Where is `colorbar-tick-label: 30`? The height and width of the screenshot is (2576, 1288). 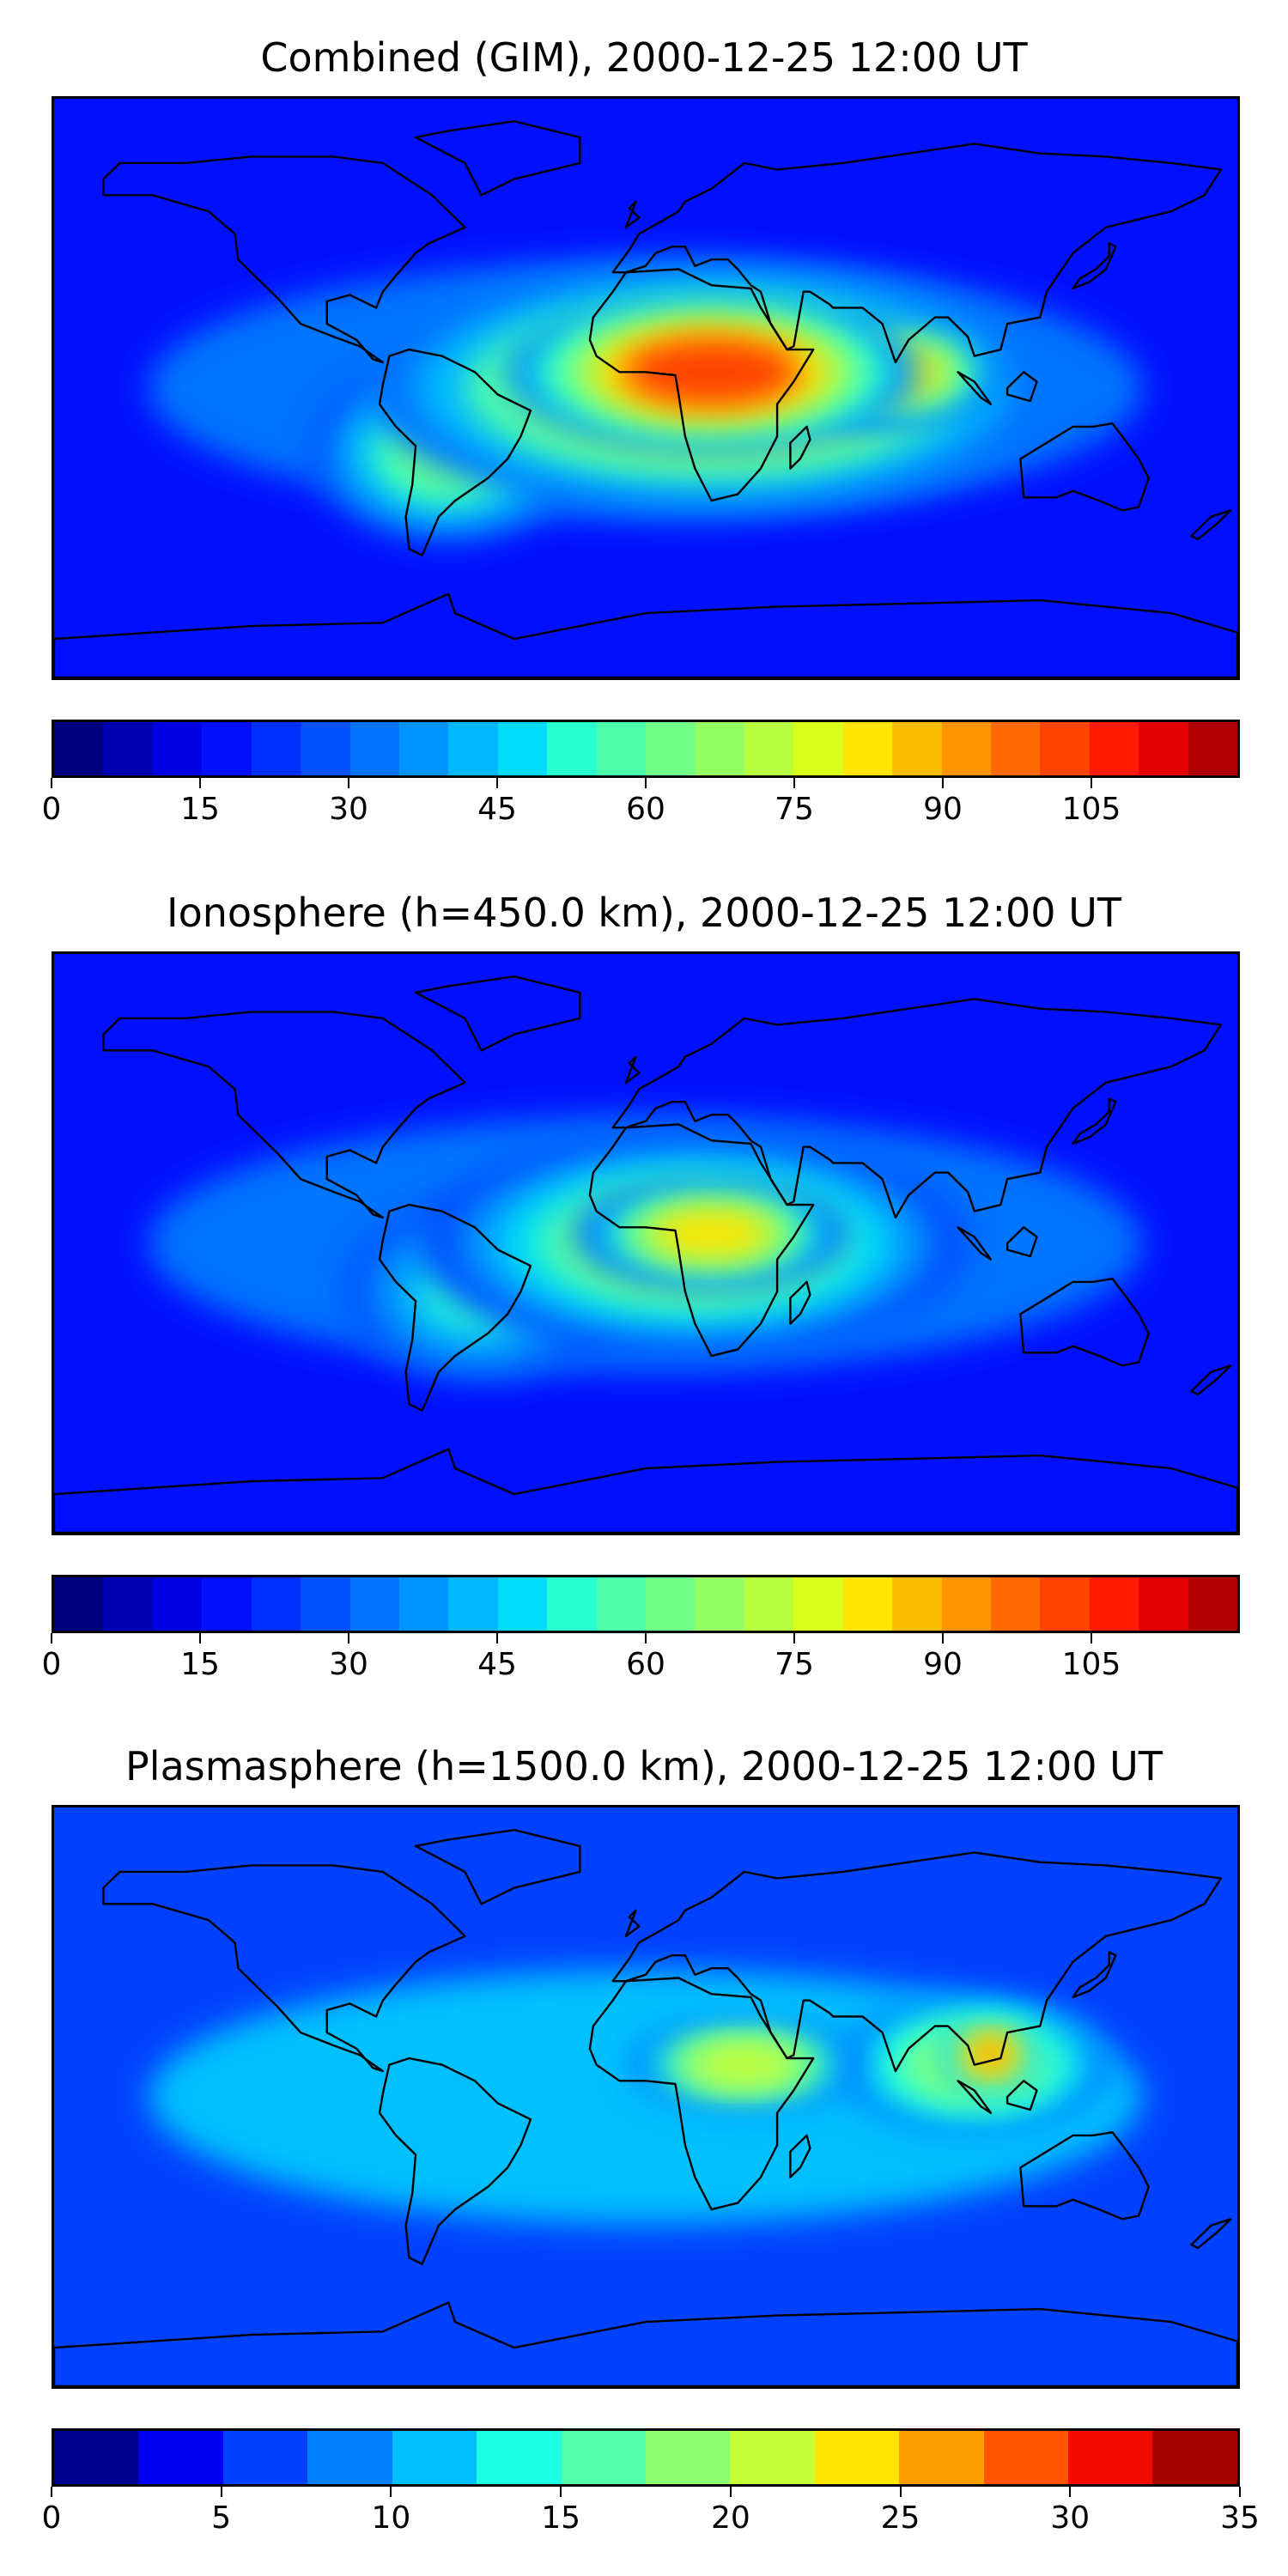
colorbar-tick-label: 30 is located at coordinates (1071, 2518).